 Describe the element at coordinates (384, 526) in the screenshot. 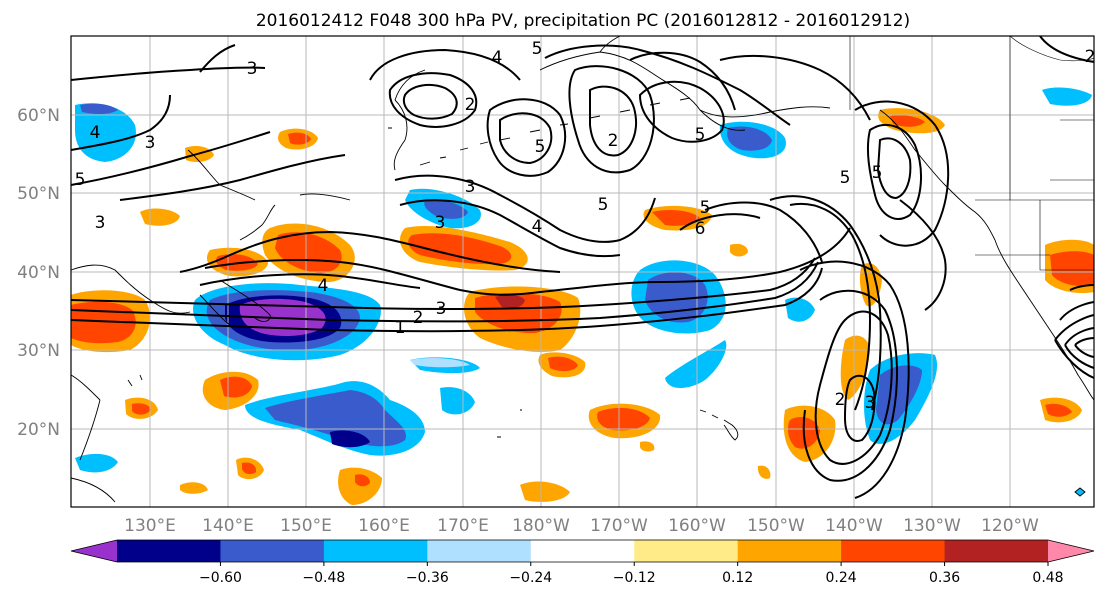

I see `lon-label: 160°E` at that location.